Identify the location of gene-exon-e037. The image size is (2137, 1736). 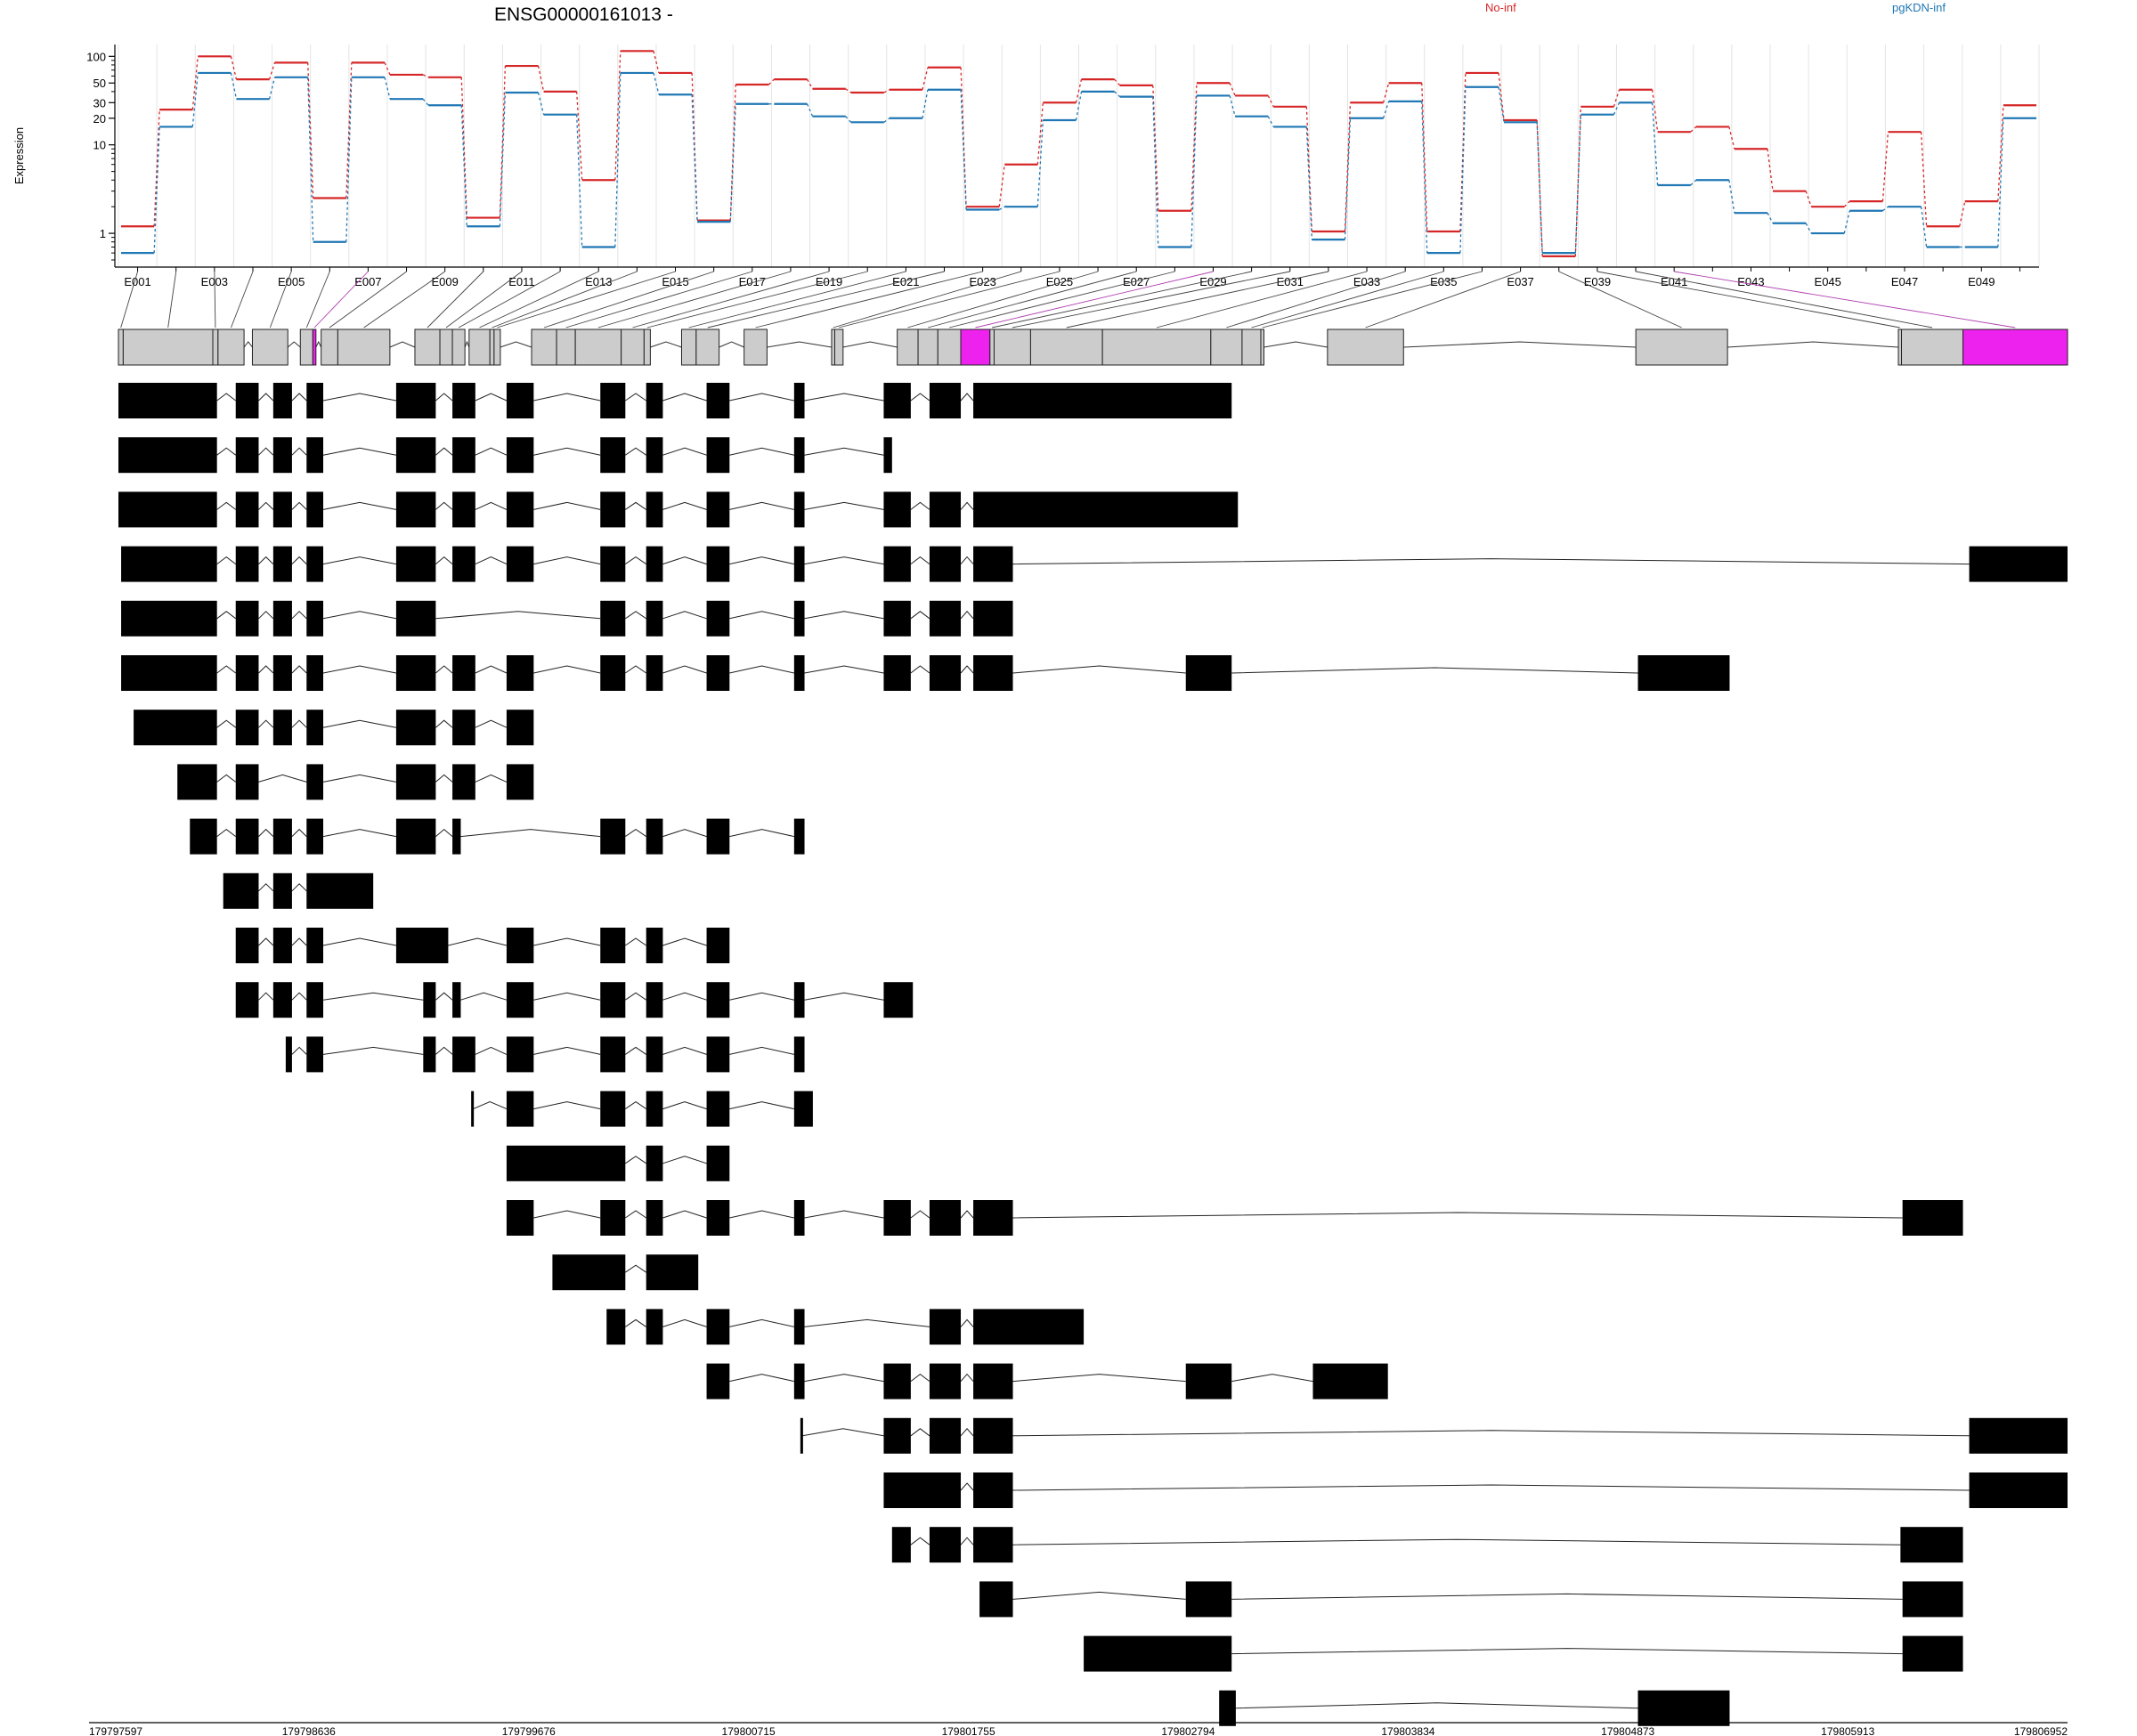
(1365, 347).